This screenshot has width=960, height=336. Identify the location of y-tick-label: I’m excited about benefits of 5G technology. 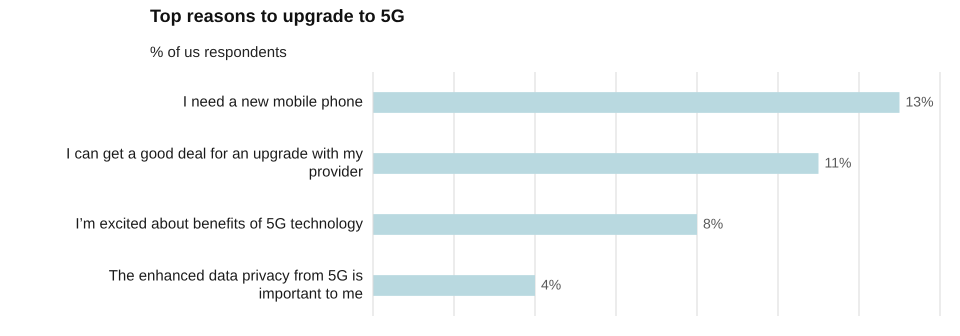
(219, 224).